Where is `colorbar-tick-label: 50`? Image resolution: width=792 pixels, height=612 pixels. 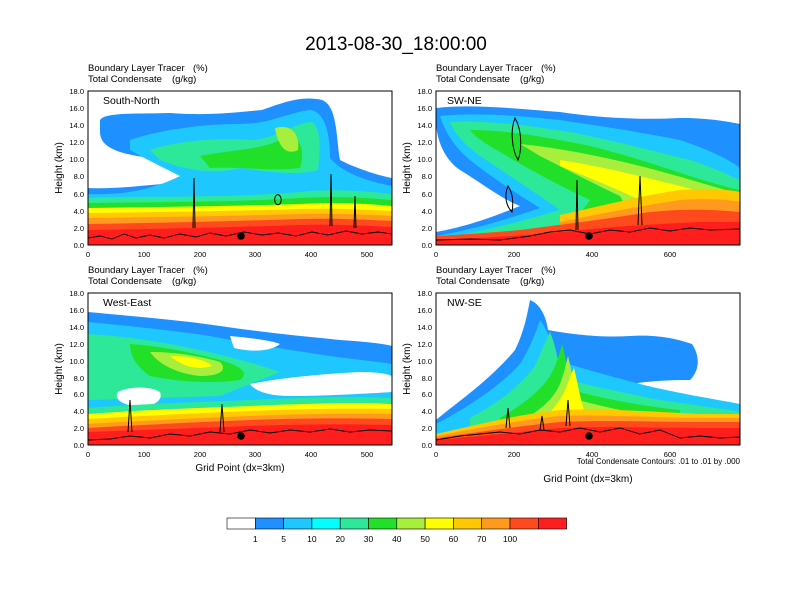
colorbar-tick-label: 50 is located at coordinates (425, 539).